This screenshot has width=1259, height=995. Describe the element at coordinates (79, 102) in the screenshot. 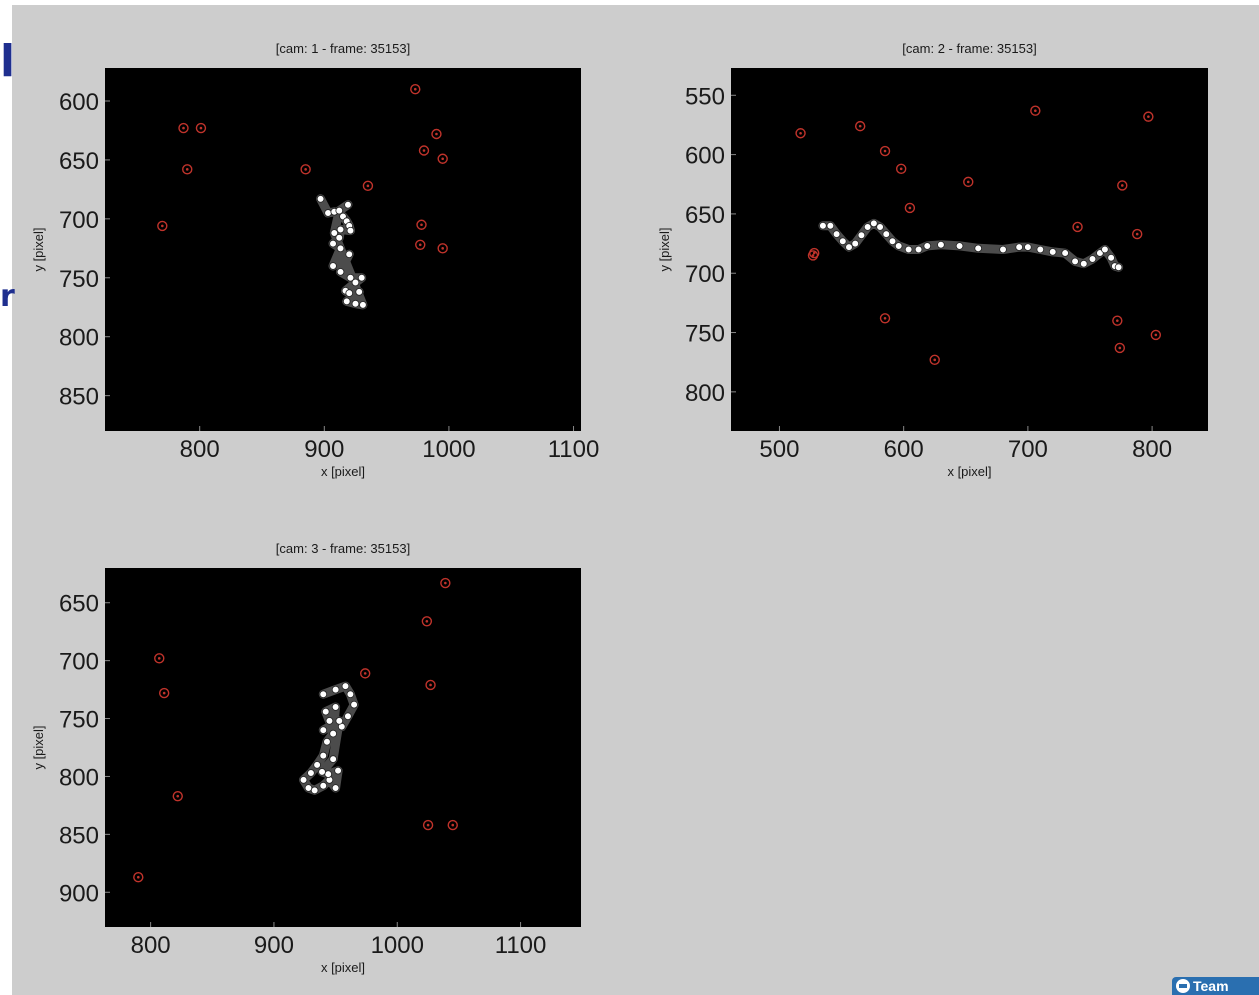

I see `y-tick-label: 600` at that location.